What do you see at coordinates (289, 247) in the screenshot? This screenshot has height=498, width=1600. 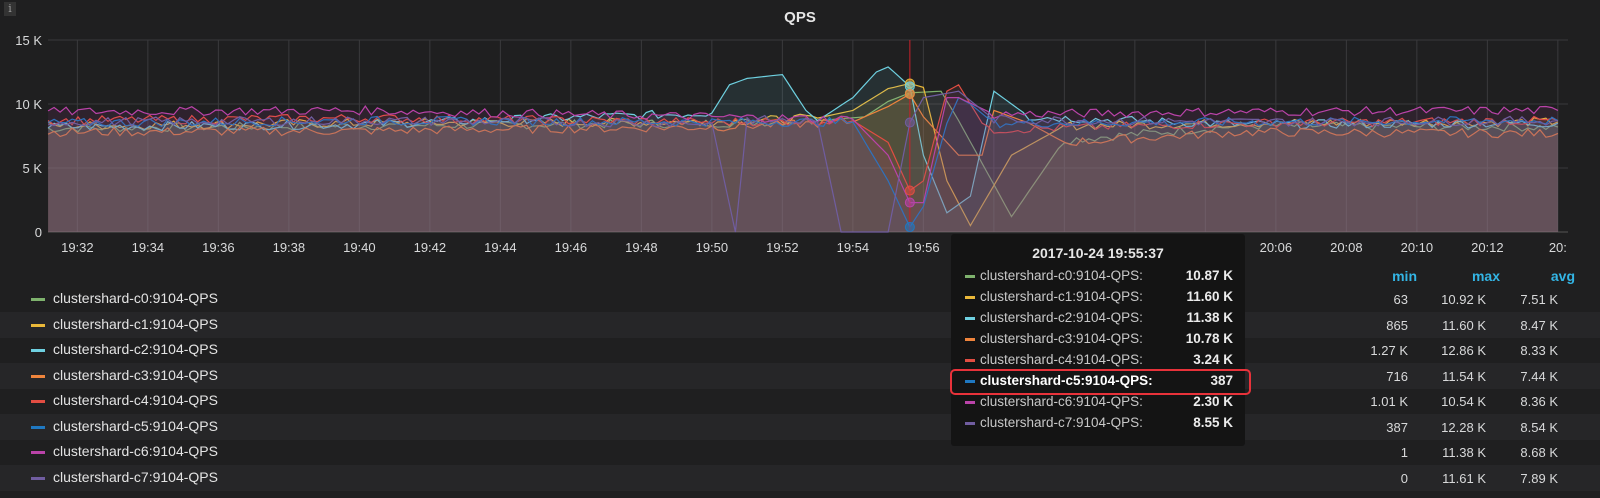 I see `x-tick-label: 19:38` at bounding box center [289, 247].